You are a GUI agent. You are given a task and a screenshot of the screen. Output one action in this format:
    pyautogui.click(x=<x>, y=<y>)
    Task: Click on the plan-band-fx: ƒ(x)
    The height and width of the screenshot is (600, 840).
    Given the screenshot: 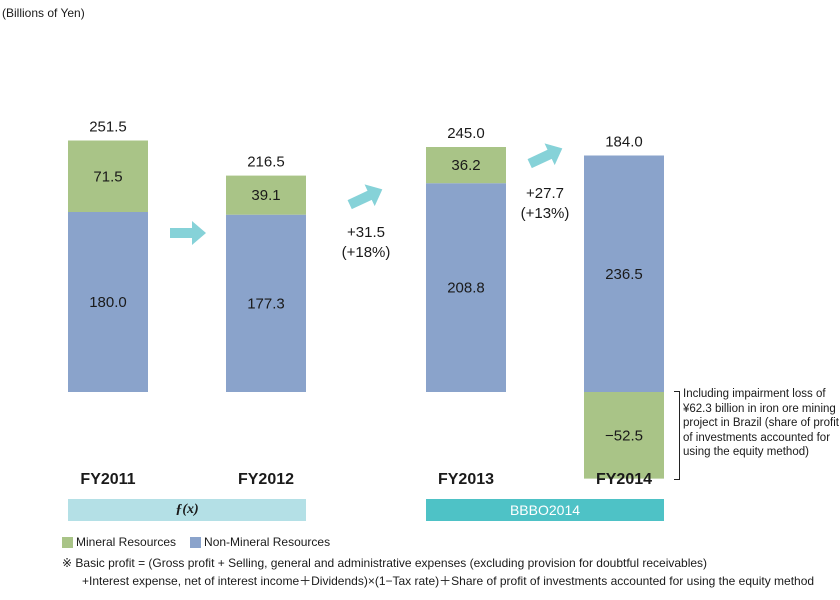 What is the action you would take?
    pyautogui.click(x=187, y=510)
    